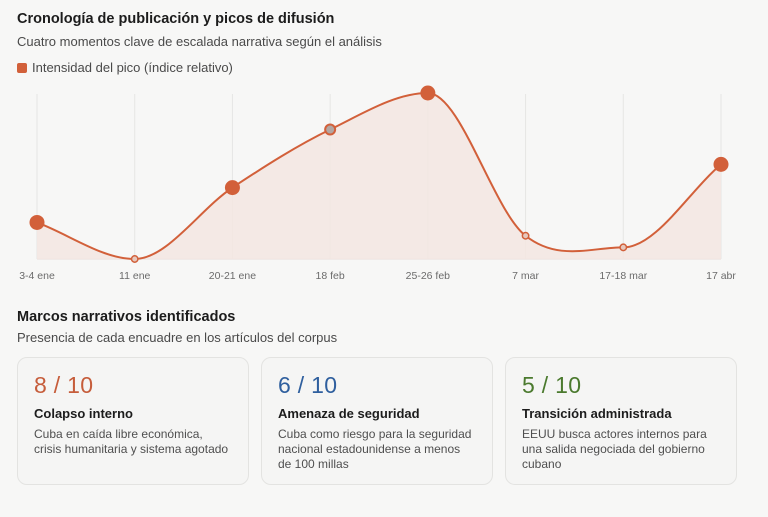 The width and height of the screenshot is (768, 517). What do you see at coordinates (525, 276) in the screenshot?
I see `x-axis-label: 7 mar` at bounding box center [525, 276].